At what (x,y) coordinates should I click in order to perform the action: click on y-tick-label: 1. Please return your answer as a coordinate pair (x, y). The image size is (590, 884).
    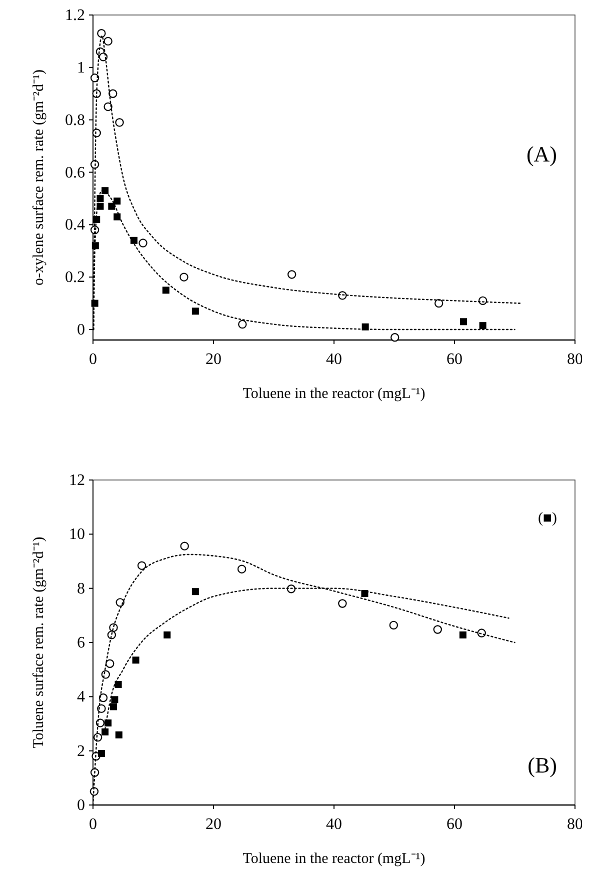
    Looking at the image, I should click on (81, 67).